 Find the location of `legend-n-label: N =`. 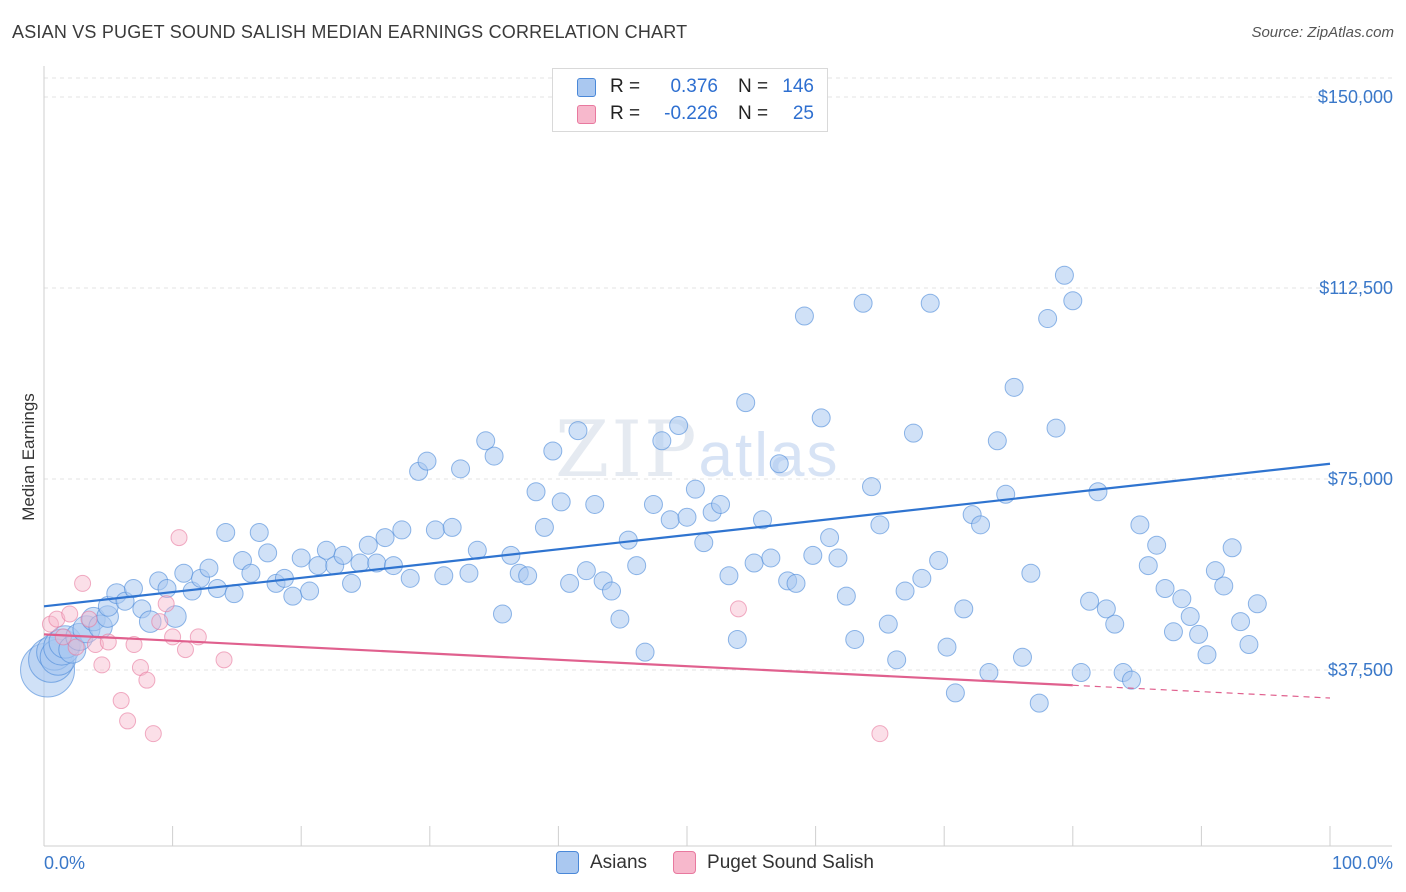

legend-n-label: N = is located at coordinates (753, 86).